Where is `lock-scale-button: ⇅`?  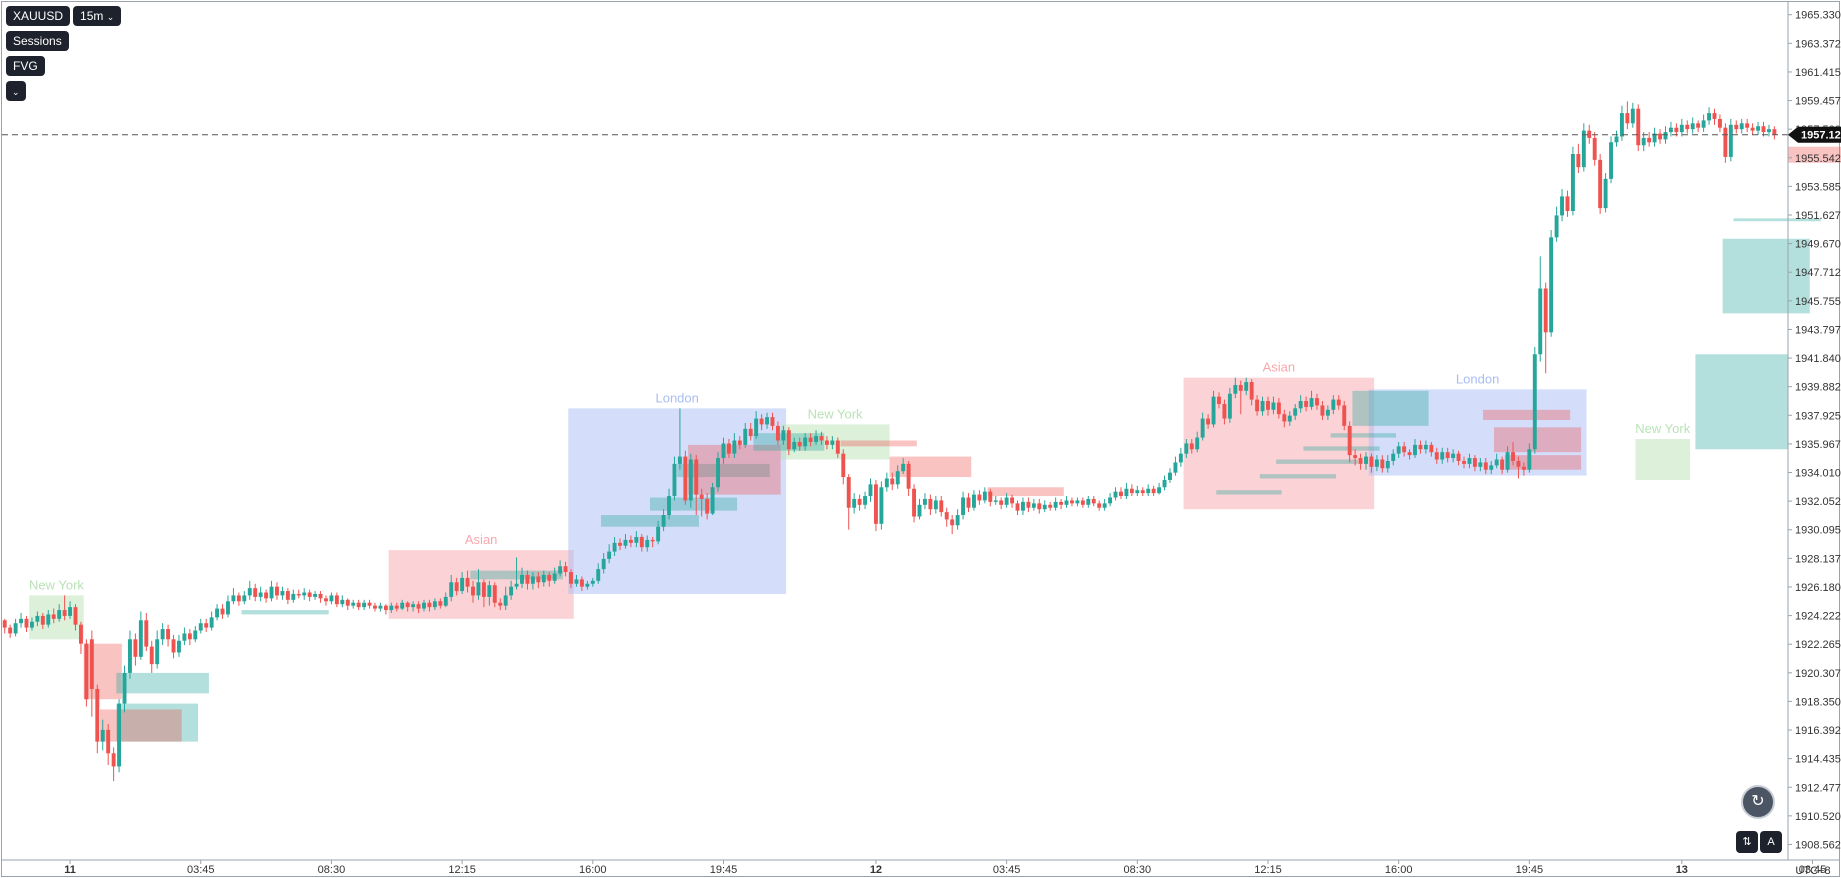 lock-scale-button: ⇅ is located at coordinates (1747, 842).